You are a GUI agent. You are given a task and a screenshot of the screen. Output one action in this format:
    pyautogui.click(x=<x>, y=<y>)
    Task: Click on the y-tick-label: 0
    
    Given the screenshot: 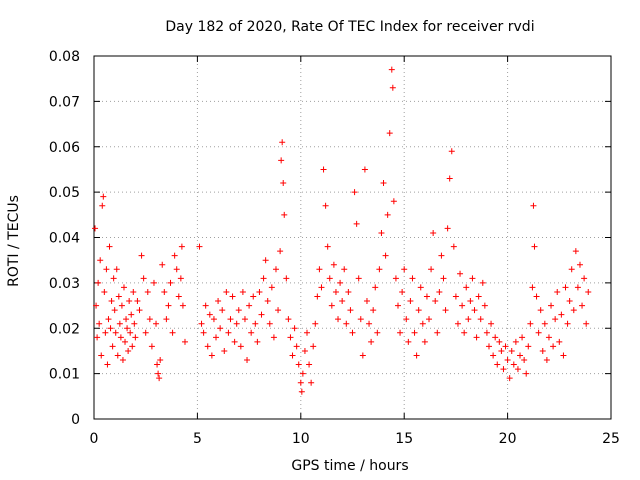 What is the action you would take?
    pyautogui.click(x=75, y=420)
    